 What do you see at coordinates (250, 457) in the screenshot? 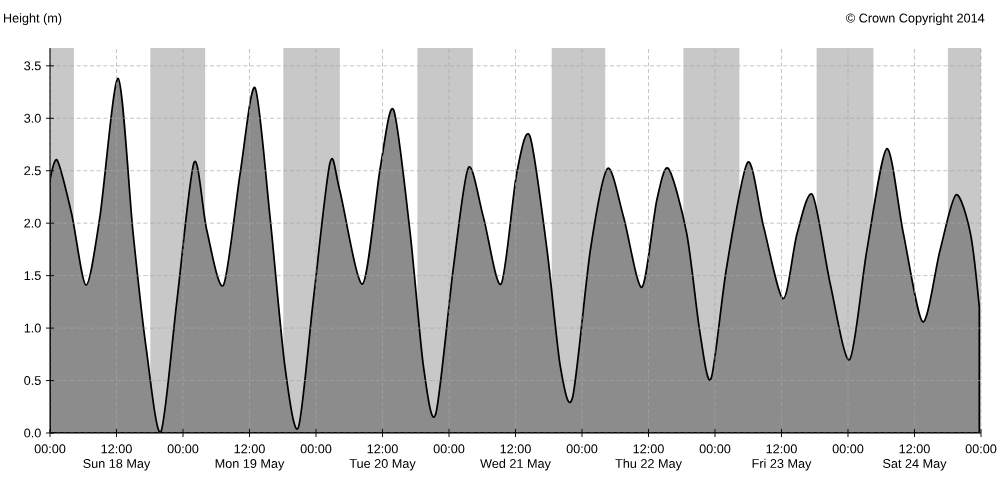
I see `x-tick-label: 12:00 Mon 19 May` at bounding box center [250, 457].